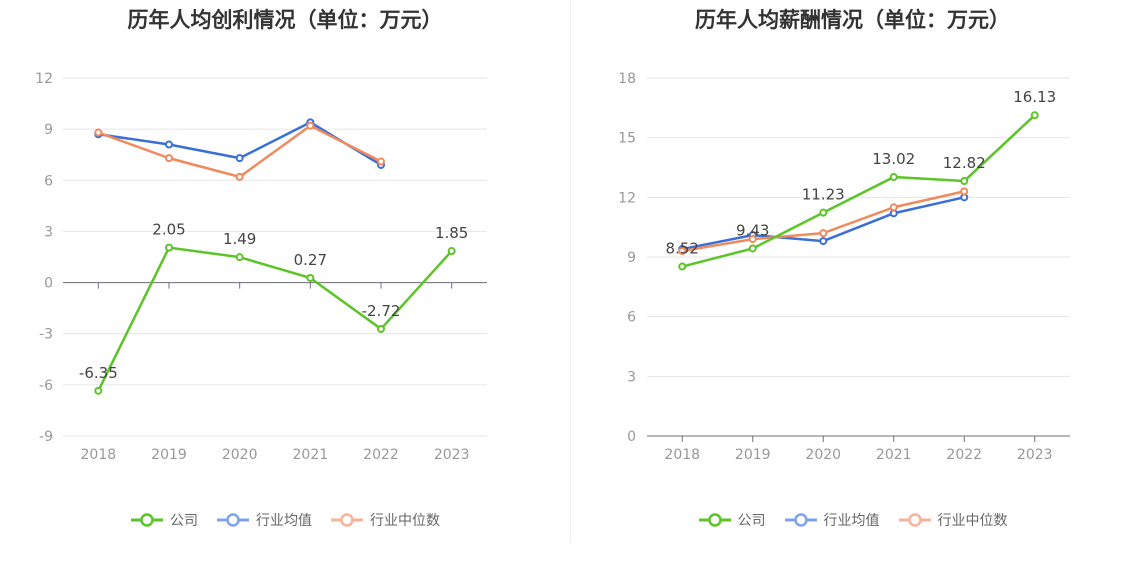  What do you see at coordinates (46, 437) in the screenshot?
I see `y-tick-label: -9` at bounding box center [46, 437].